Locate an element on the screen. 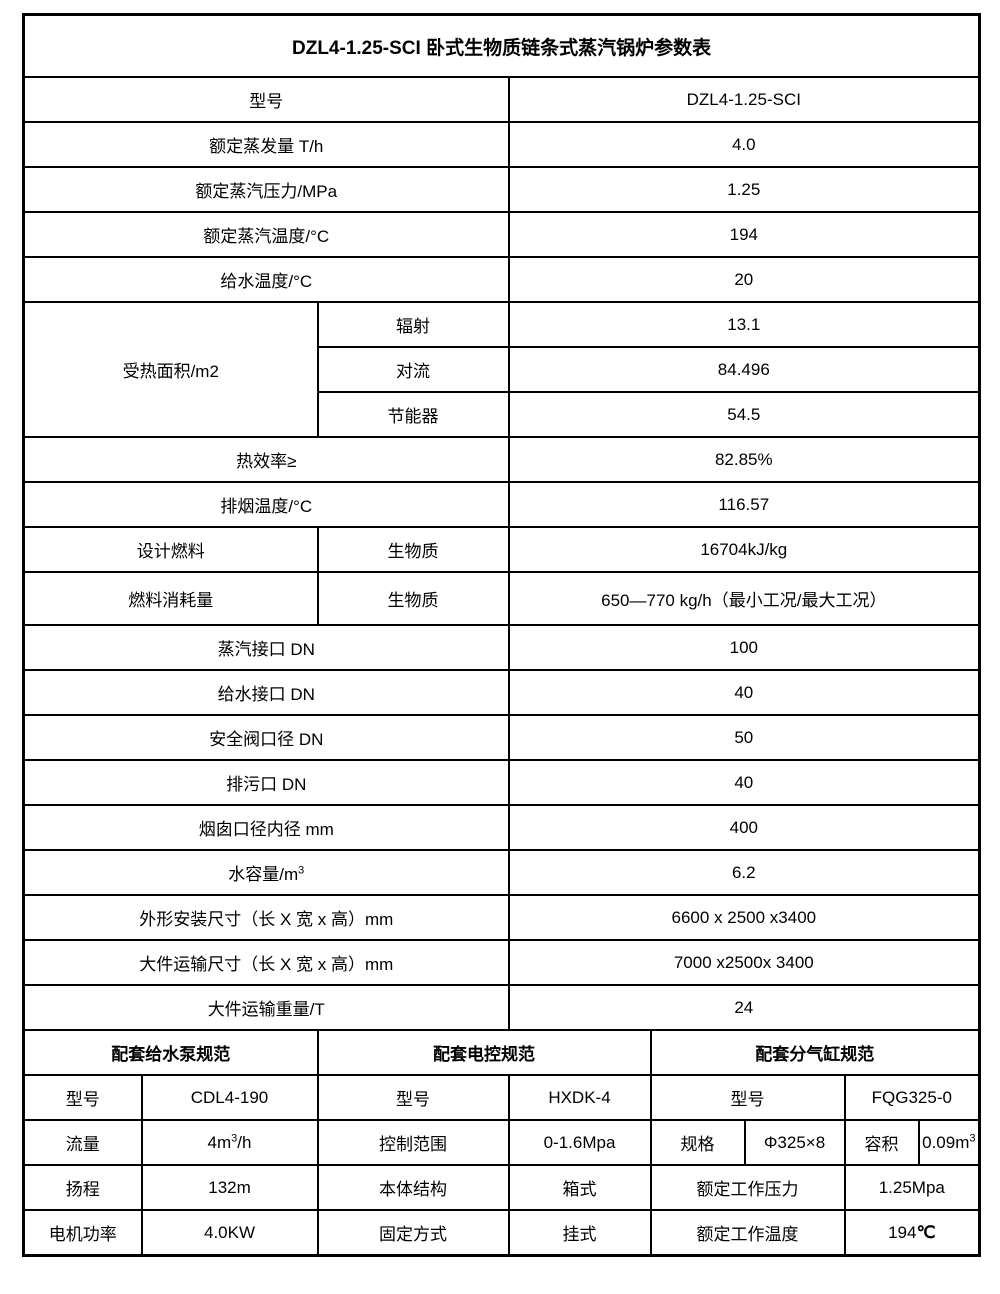 This screenshot has height=1294, width=1000. heating-sub-value-cell: 84.496 is located at coordinates (744, 369).